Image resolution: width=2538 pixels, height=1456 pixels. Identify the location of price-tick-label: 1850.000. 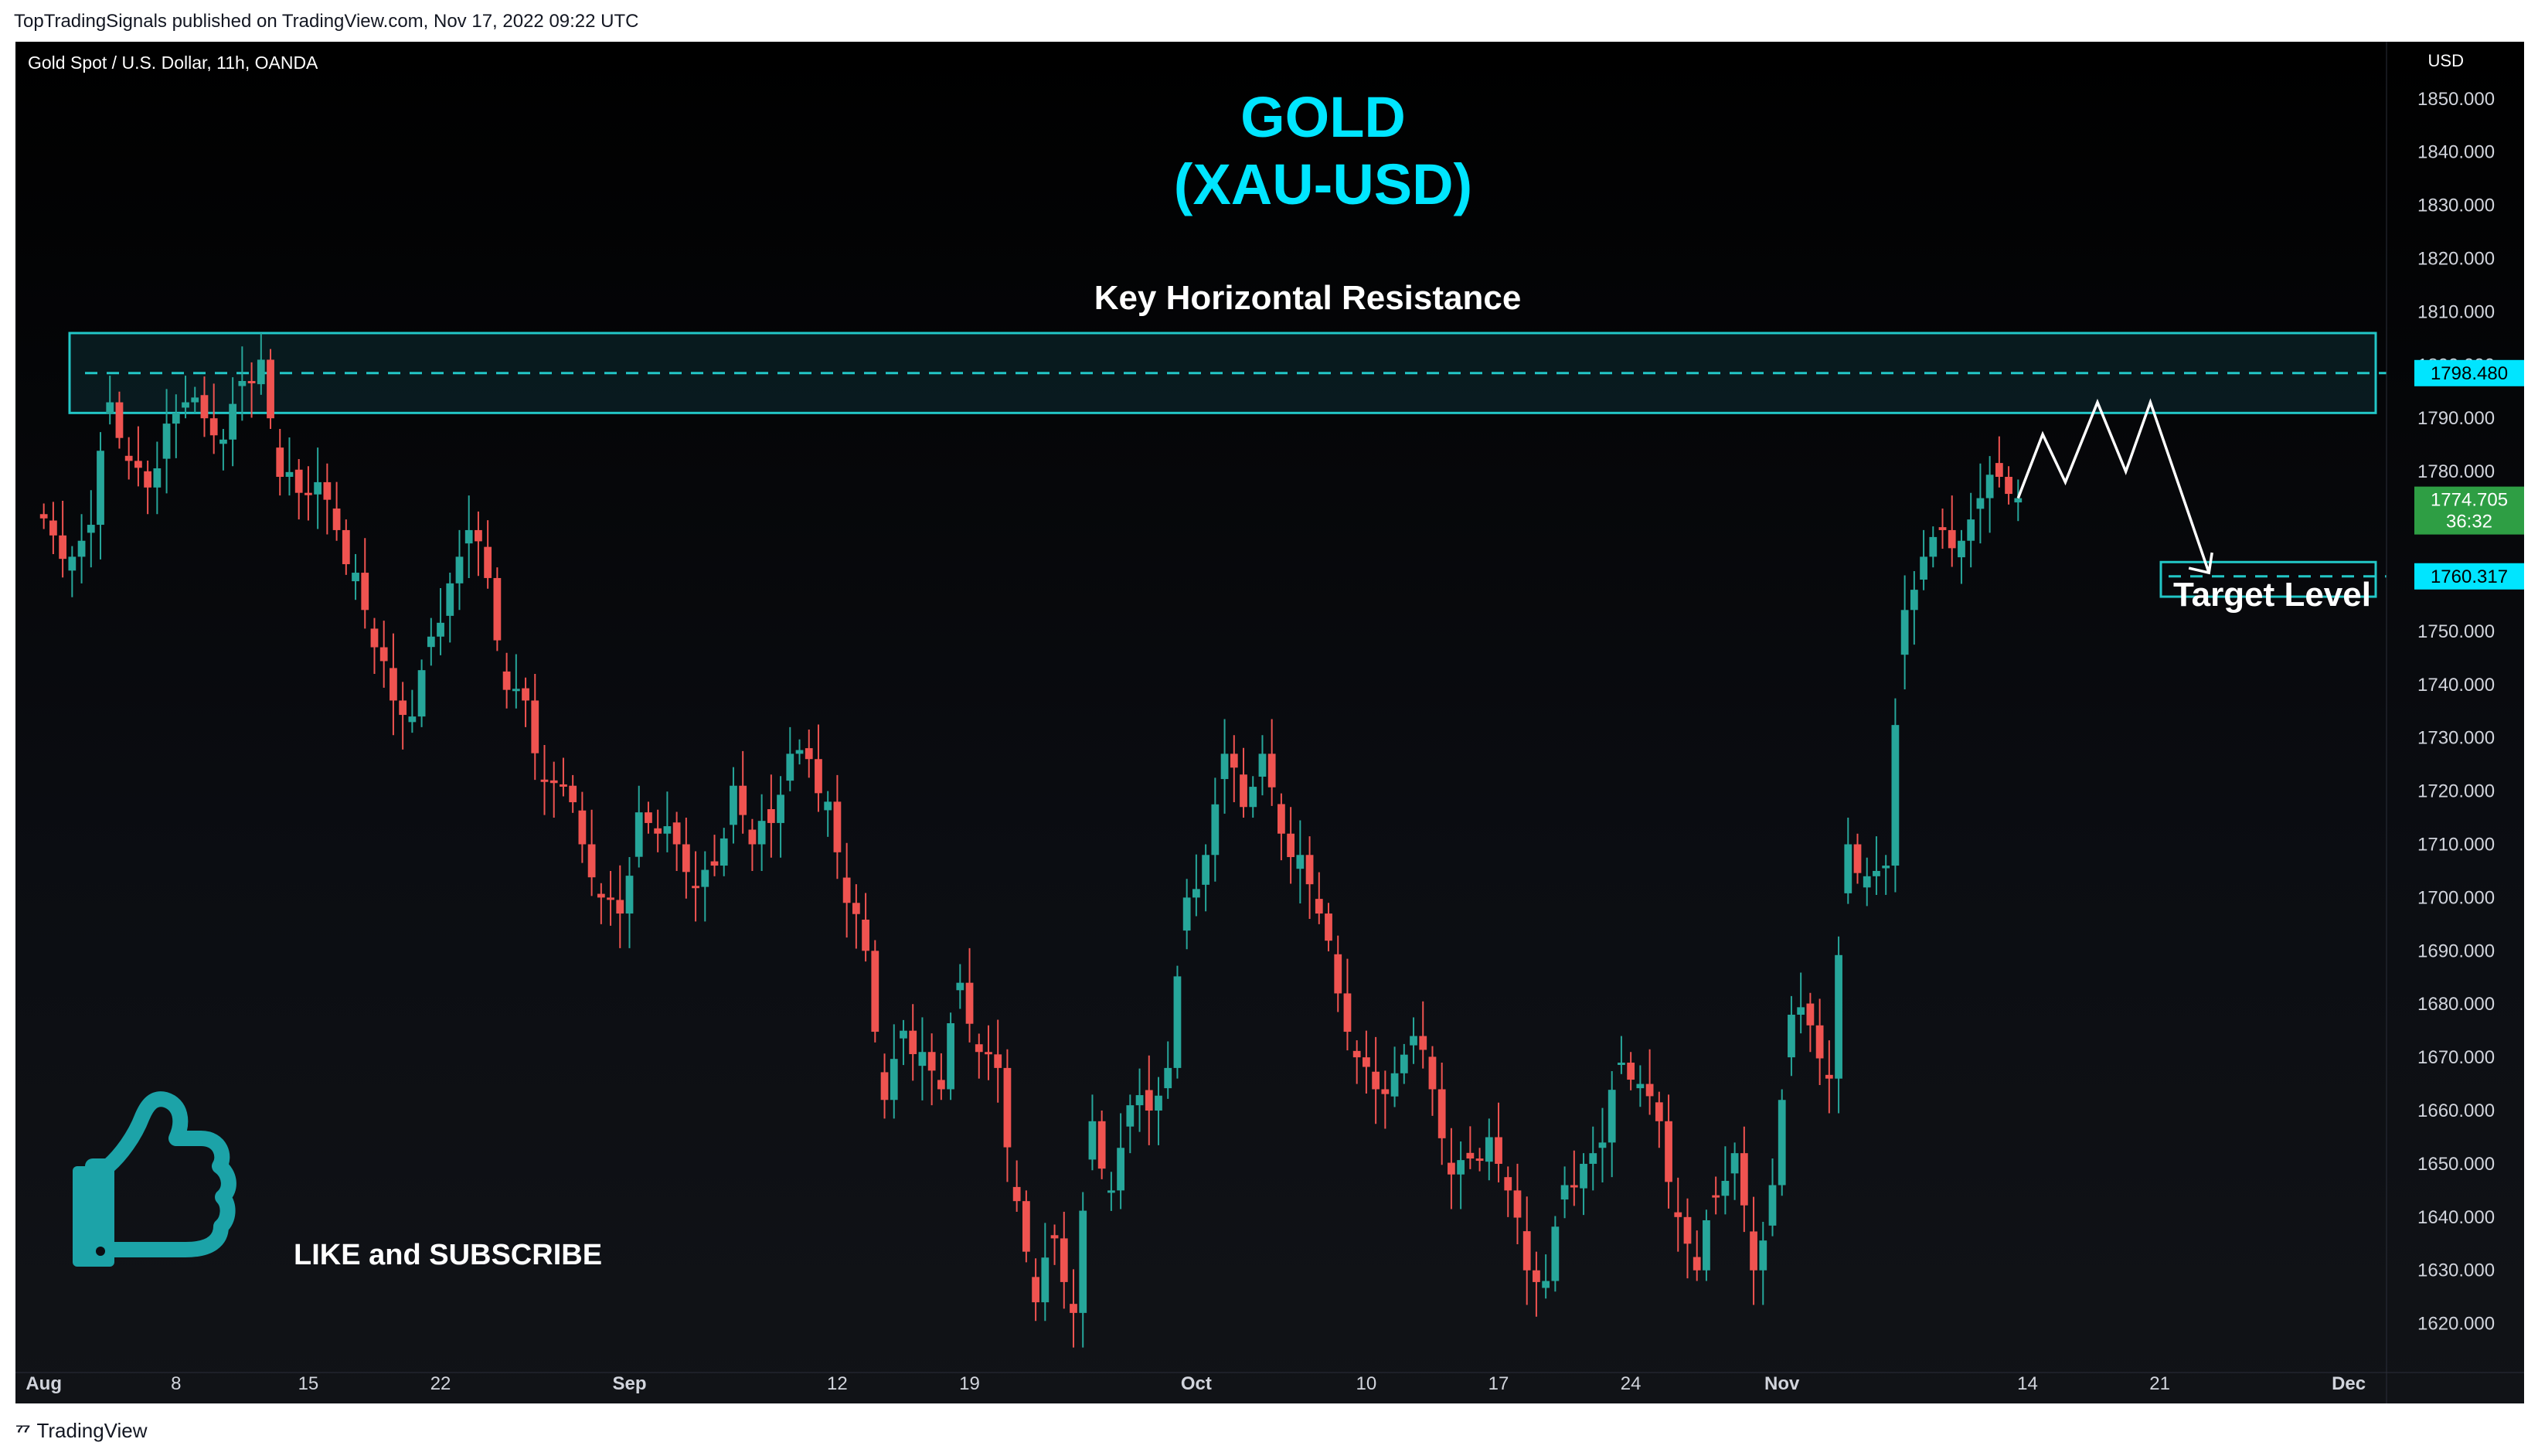
(2456, 100).